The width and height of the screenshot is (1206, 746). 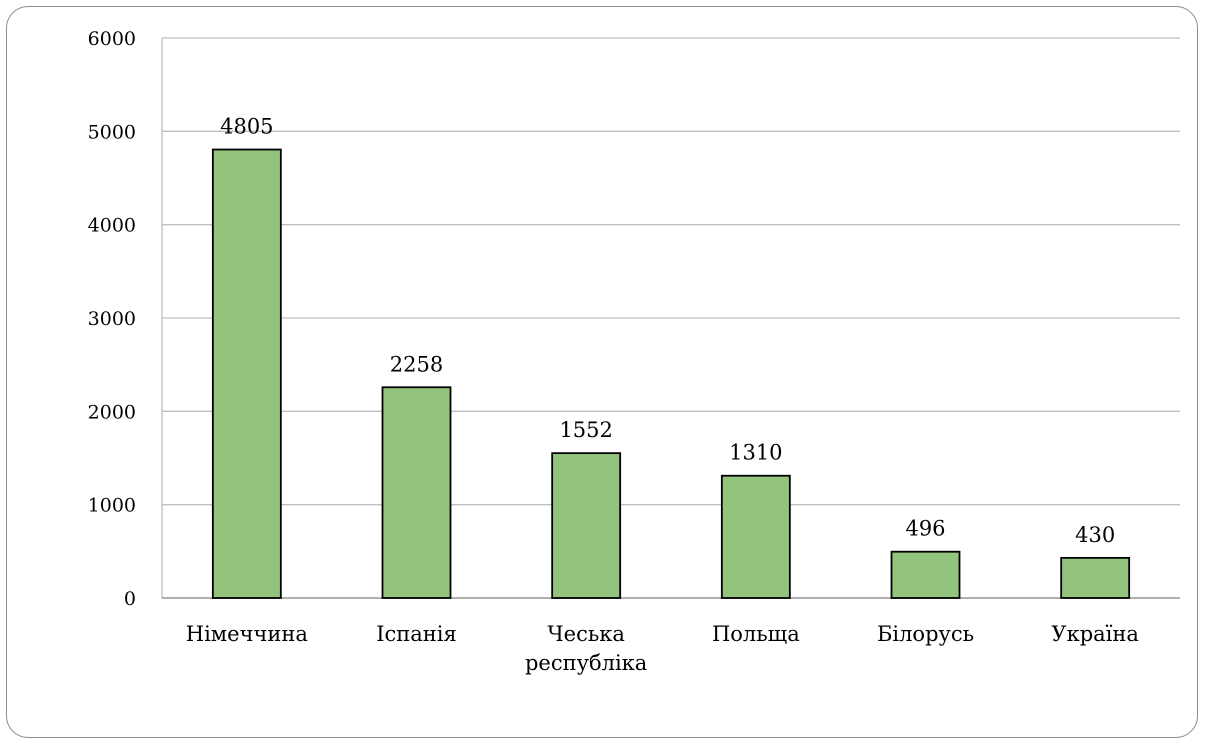 I want to click on x-tick-label: республіка, so click(x=586, y=663).